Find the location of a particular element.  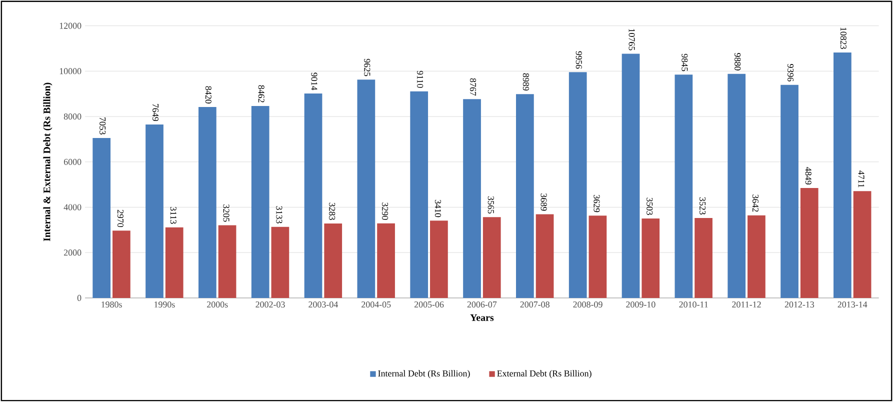

data-label: 2970 is located at coordinates (120, 219).